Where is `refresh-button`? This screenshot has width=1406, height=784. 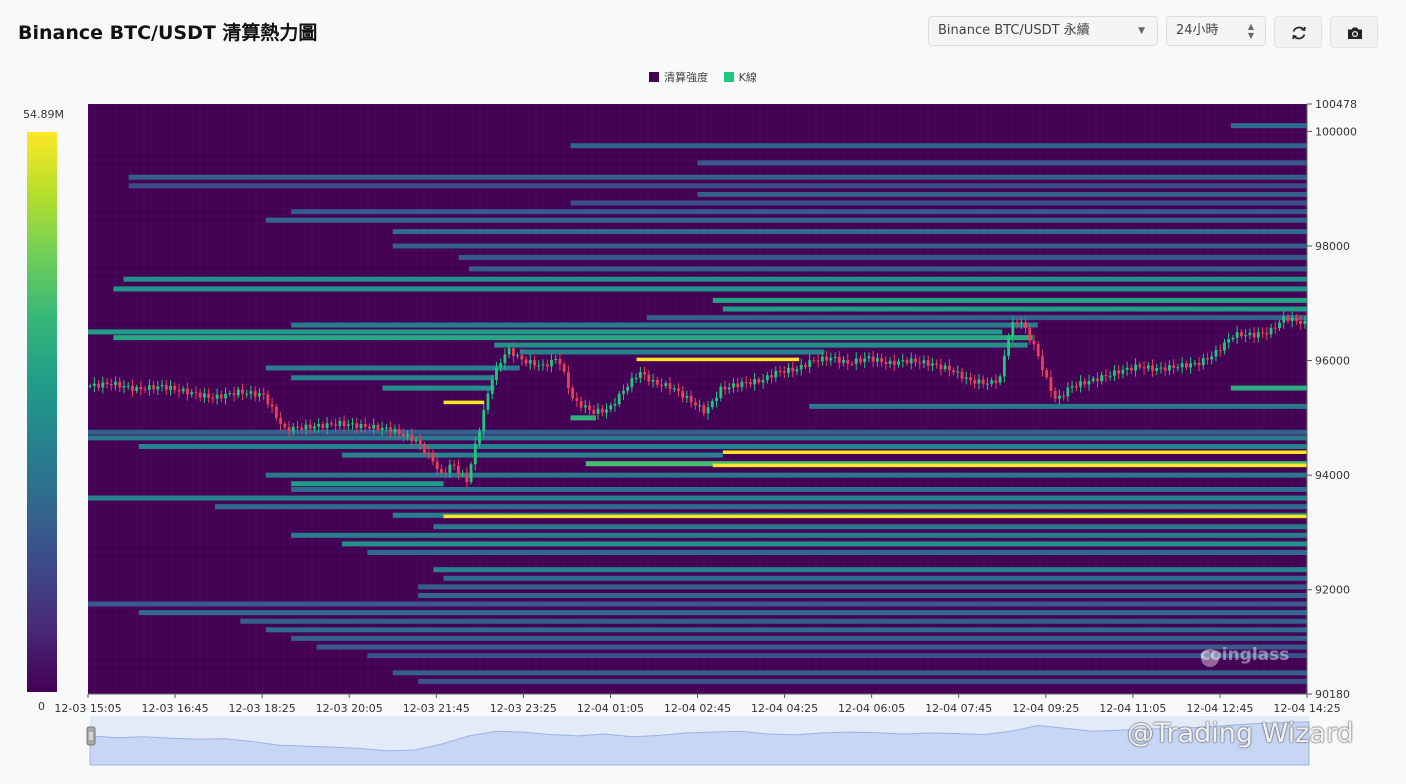
refresh-button is located at coordinates (1298, 32).